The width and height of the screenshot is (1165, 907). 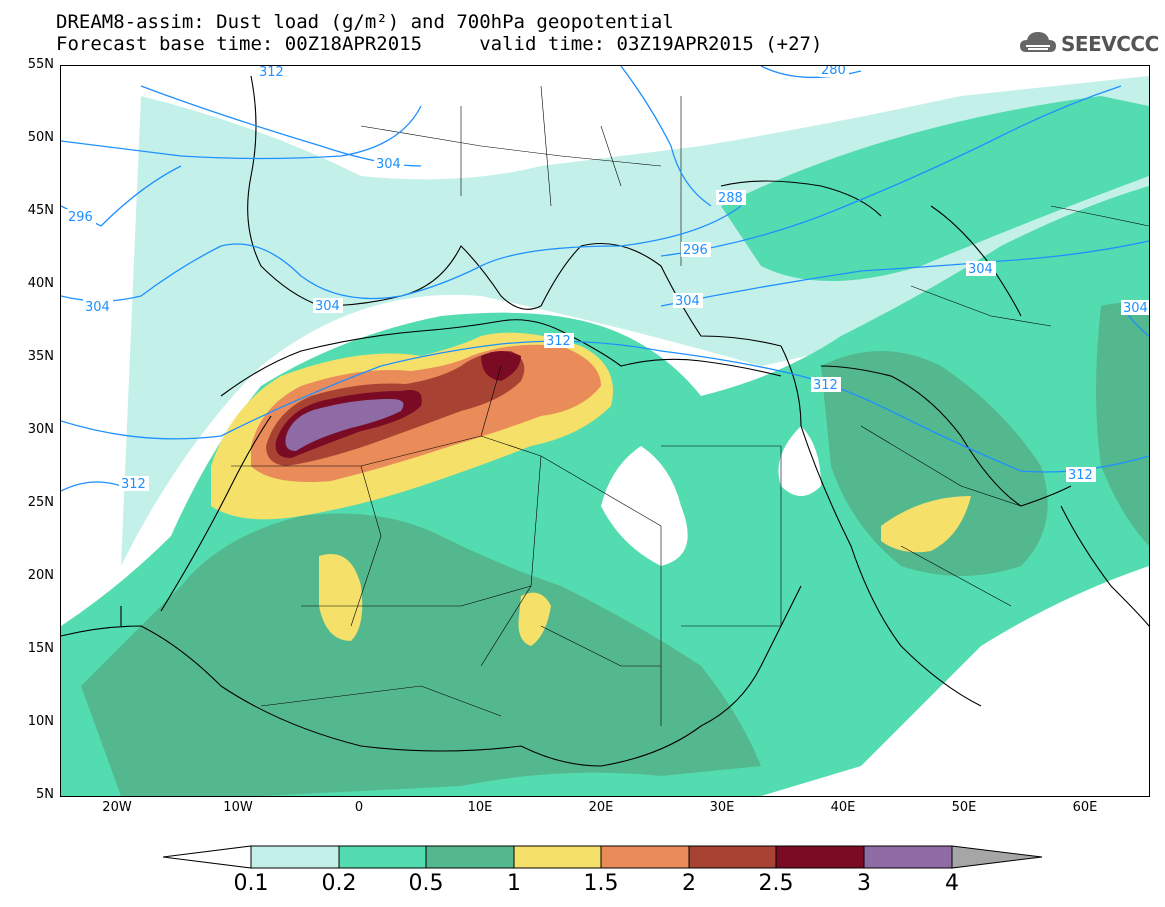 What do you see at coordinates (689, 883) in the screenshot?
I see `colorbar-label: 2` at bounding box center [689, 883].